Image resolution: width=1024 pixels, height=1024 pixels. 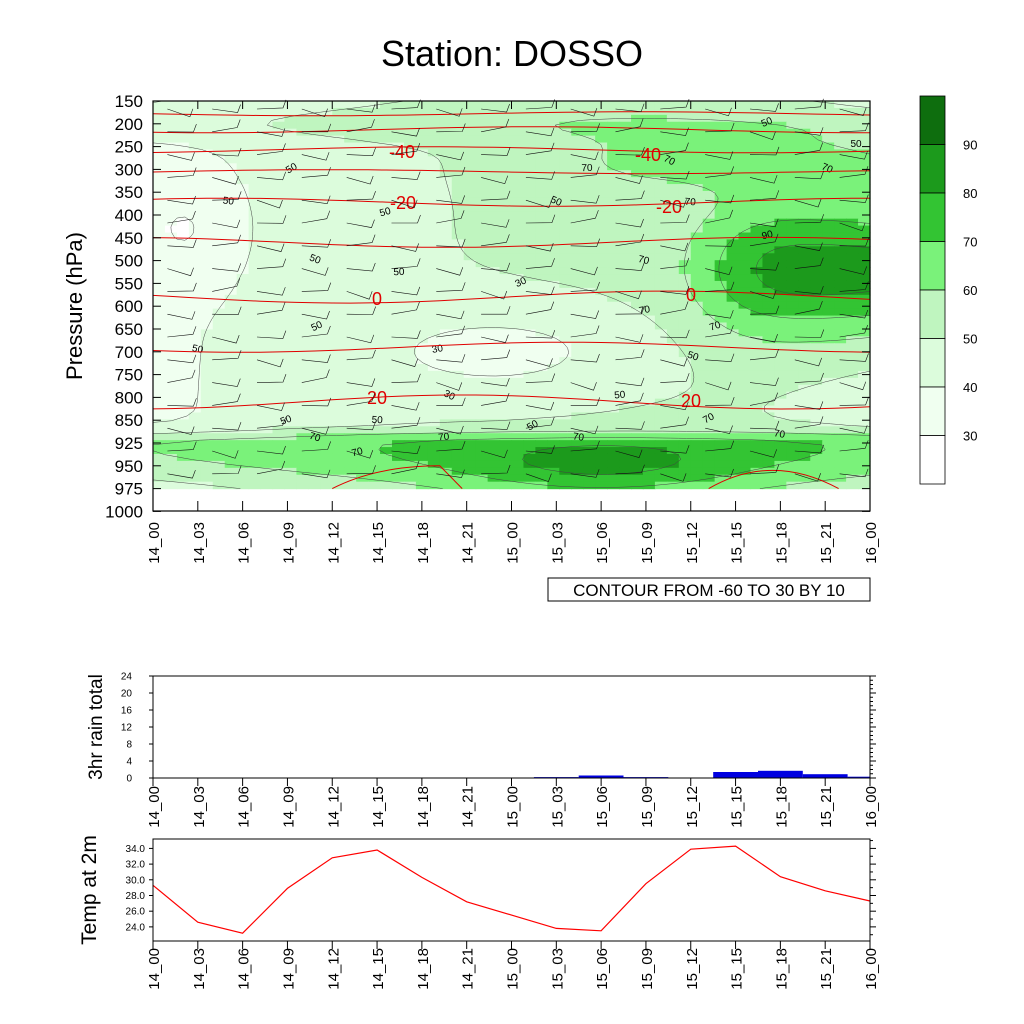 What do you see at coordinates (129, 329) in the screenshot?
I see `pressure-tick-label: 650` at bounding box center [129, 329].